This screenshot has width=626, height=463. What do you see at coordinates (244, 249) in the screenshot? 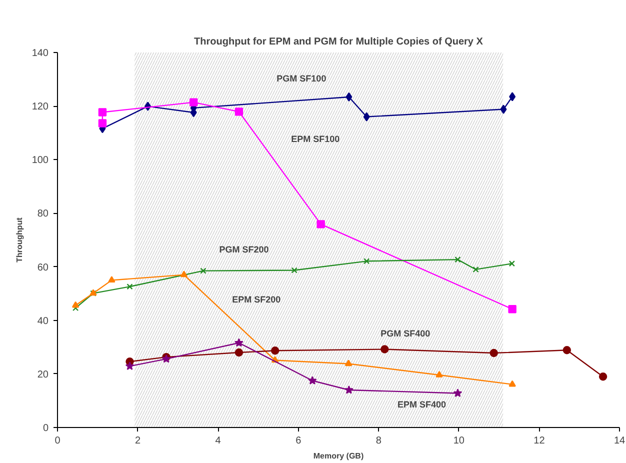
I see `series-label: PGM SF200` at bounding box center [244, 249].